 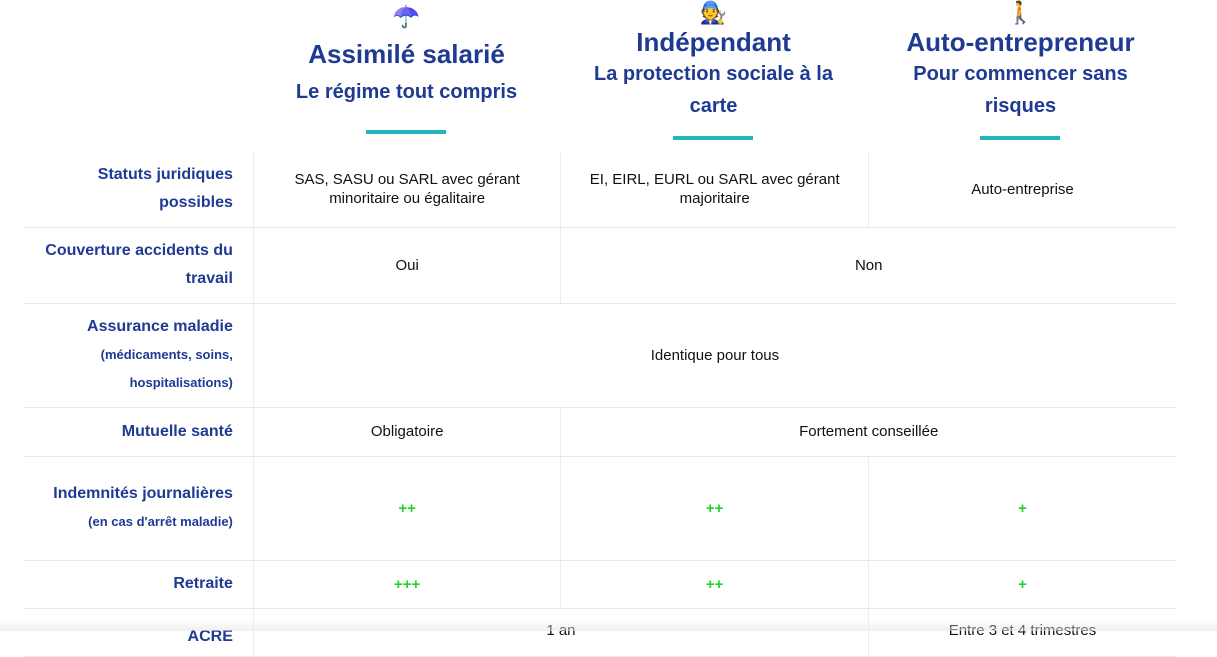 What do you see at coordinates (143, 493) in the screenshot?
I see `row-label-main: Indemnités journalières` at bounding box center [143, 493].